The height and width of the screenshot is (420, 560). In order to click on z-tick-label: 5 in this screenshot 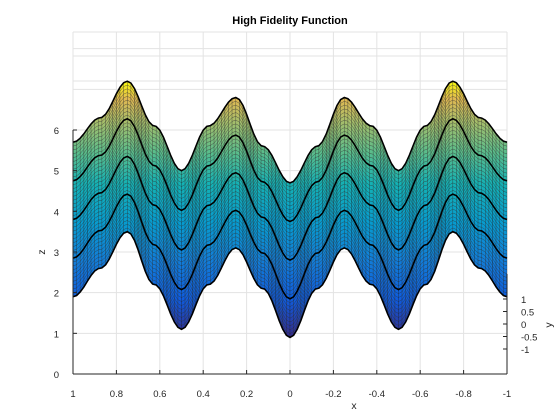, I will do `click(56, 172)`.